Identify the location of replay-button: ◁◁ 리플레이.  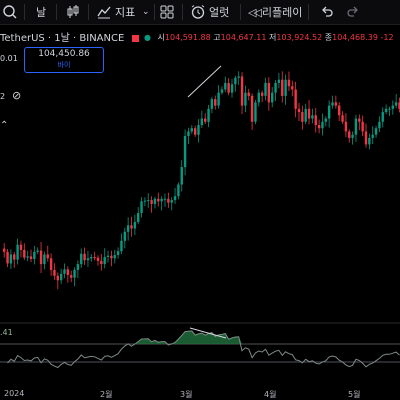
(275, 12).